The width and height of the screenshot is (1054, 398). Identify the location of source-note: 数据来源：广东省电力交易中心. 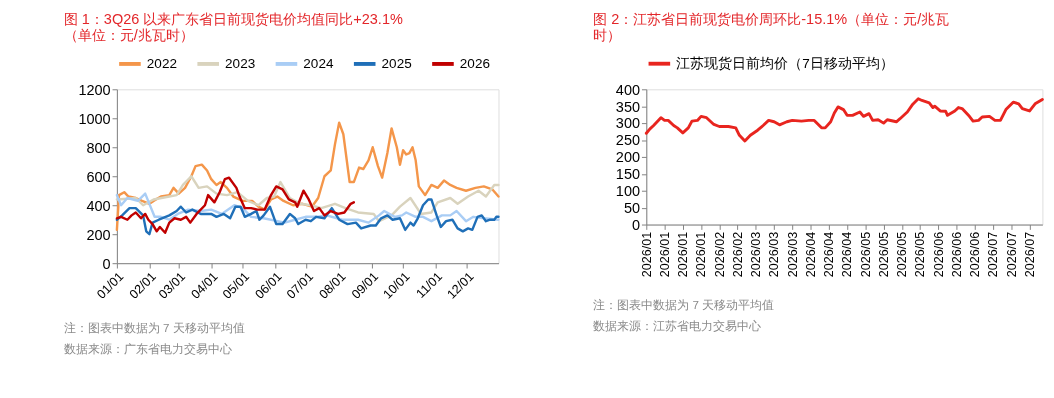
(147, 349).